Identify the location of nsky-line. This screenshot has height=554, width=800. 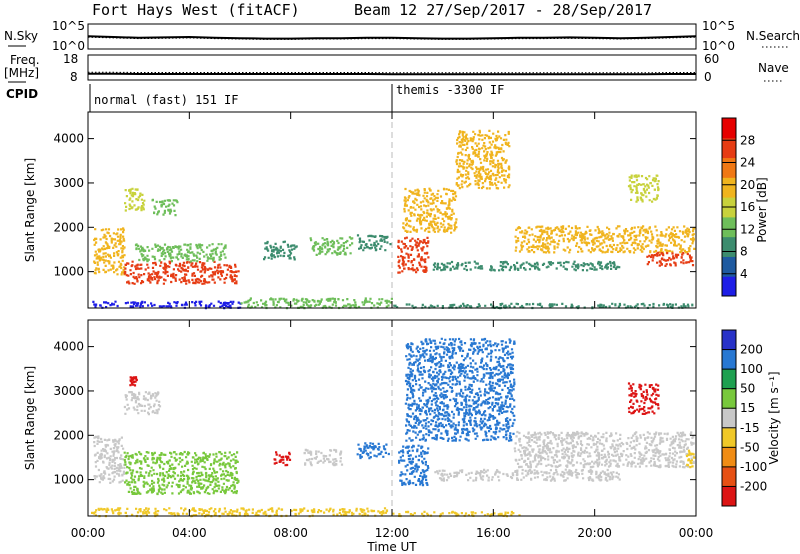
(392, 37).